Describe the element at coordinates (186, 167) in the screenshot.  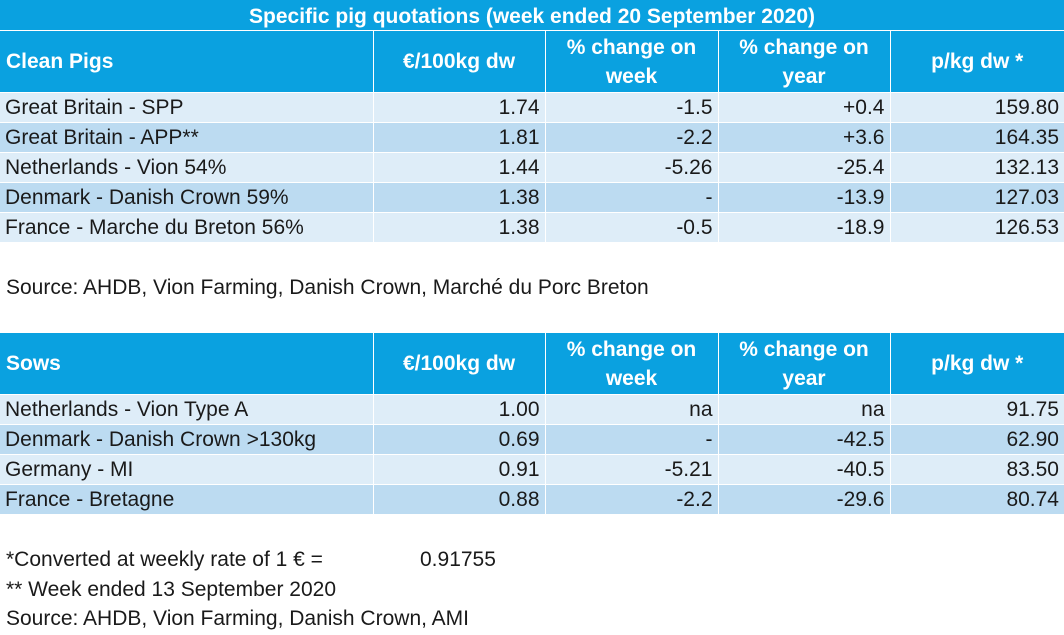
I see `row-label: Netherlands - Vion 54%` at that location.